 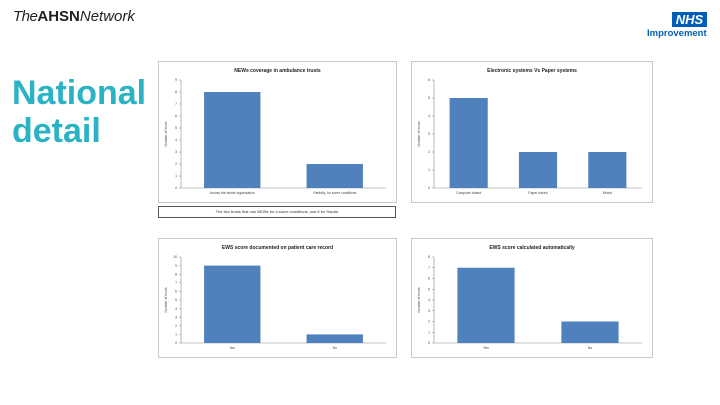 I want to click on brand-network: Network, so click(x=107, y=16).